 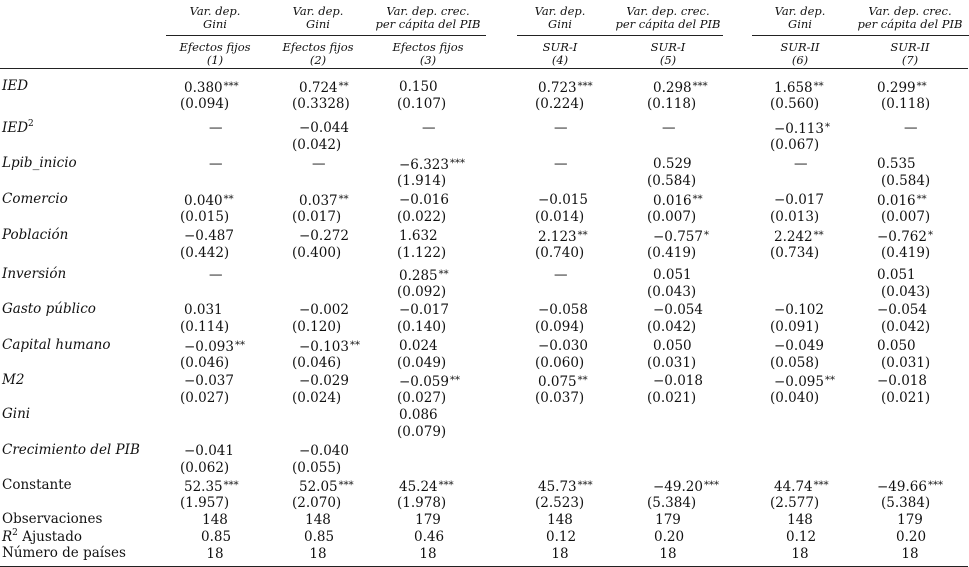 What do you see at coordinates (418, 236) in the screenshot?
I see `coefficient-value: 1.632` at bounding box center [418, 236].